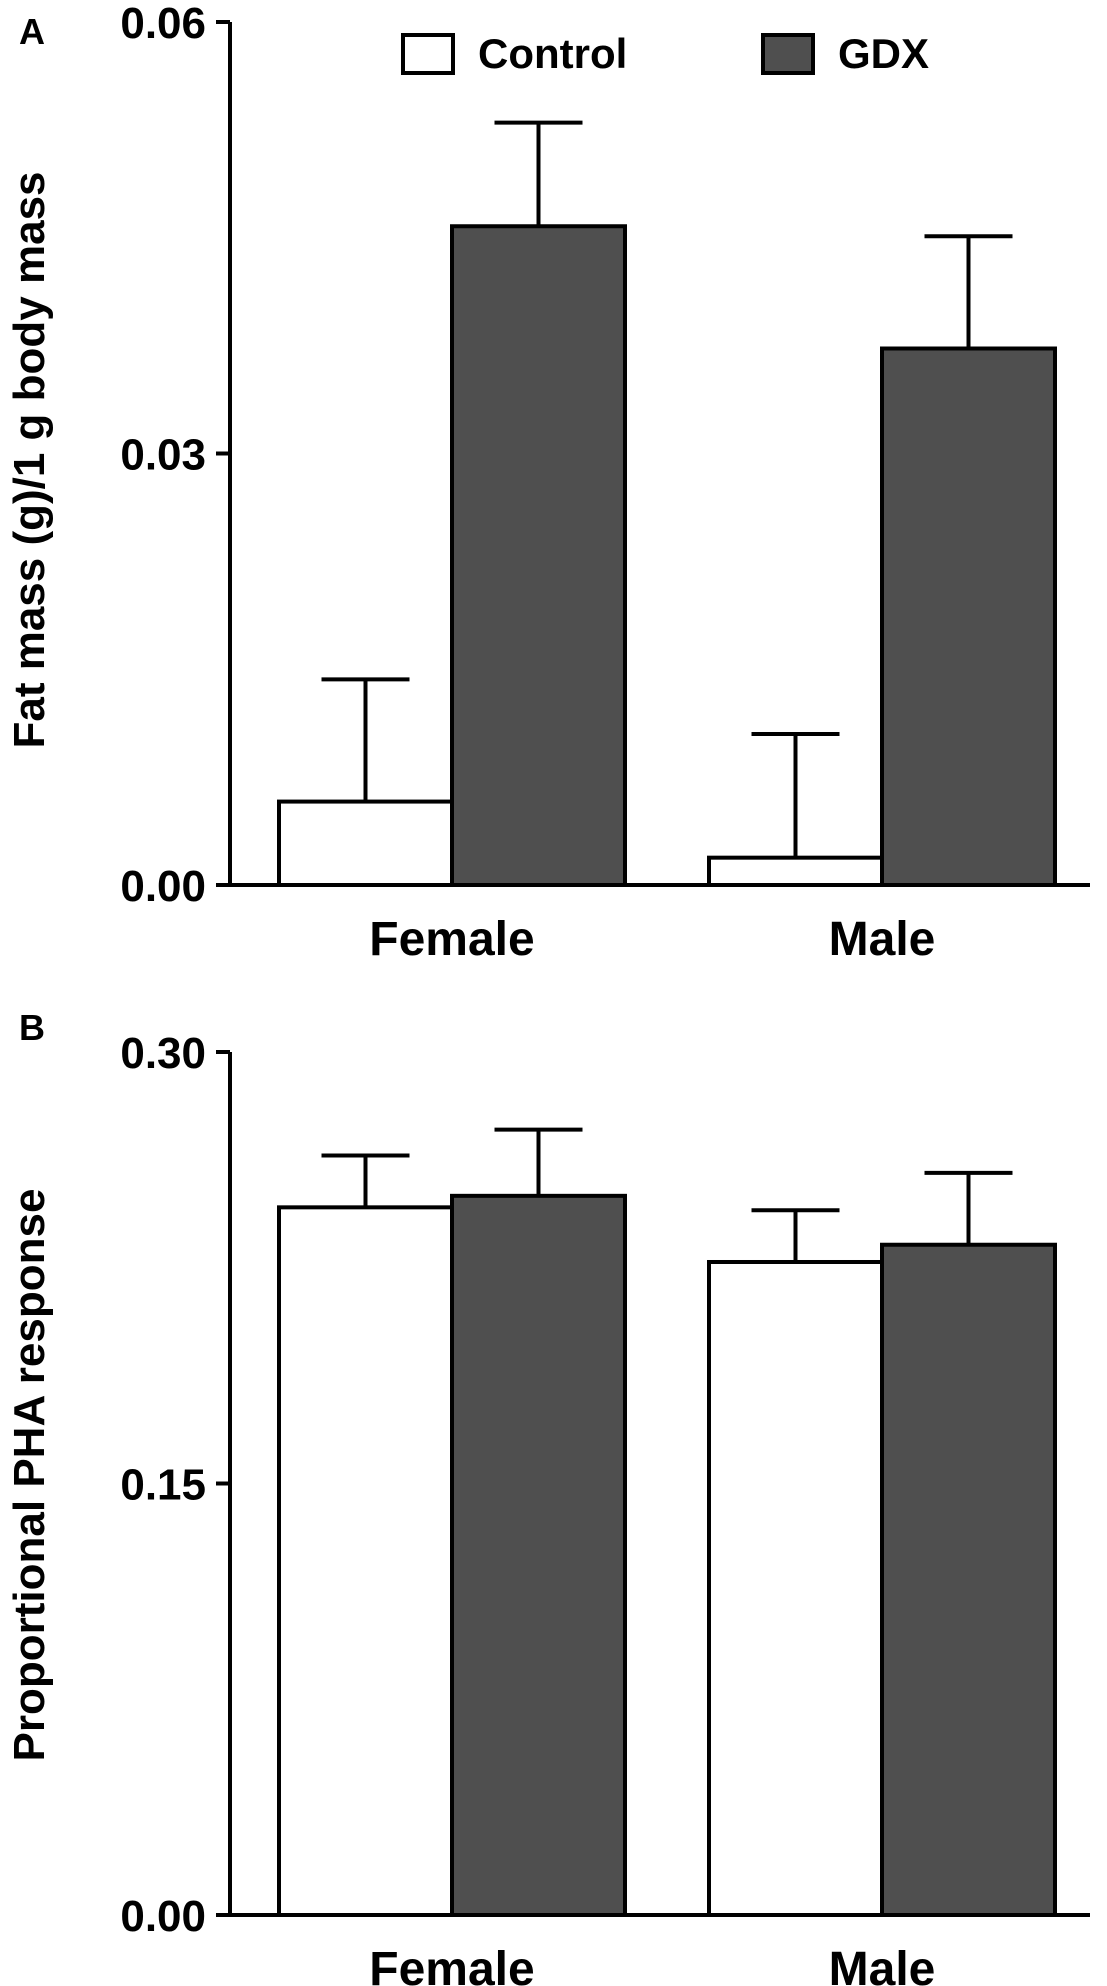 This screenshot has height=1986, width=1107. Describe the element at coordinates (451, 939) in the screenshot. I see `x-tick-label-female-a: Female` at that location.